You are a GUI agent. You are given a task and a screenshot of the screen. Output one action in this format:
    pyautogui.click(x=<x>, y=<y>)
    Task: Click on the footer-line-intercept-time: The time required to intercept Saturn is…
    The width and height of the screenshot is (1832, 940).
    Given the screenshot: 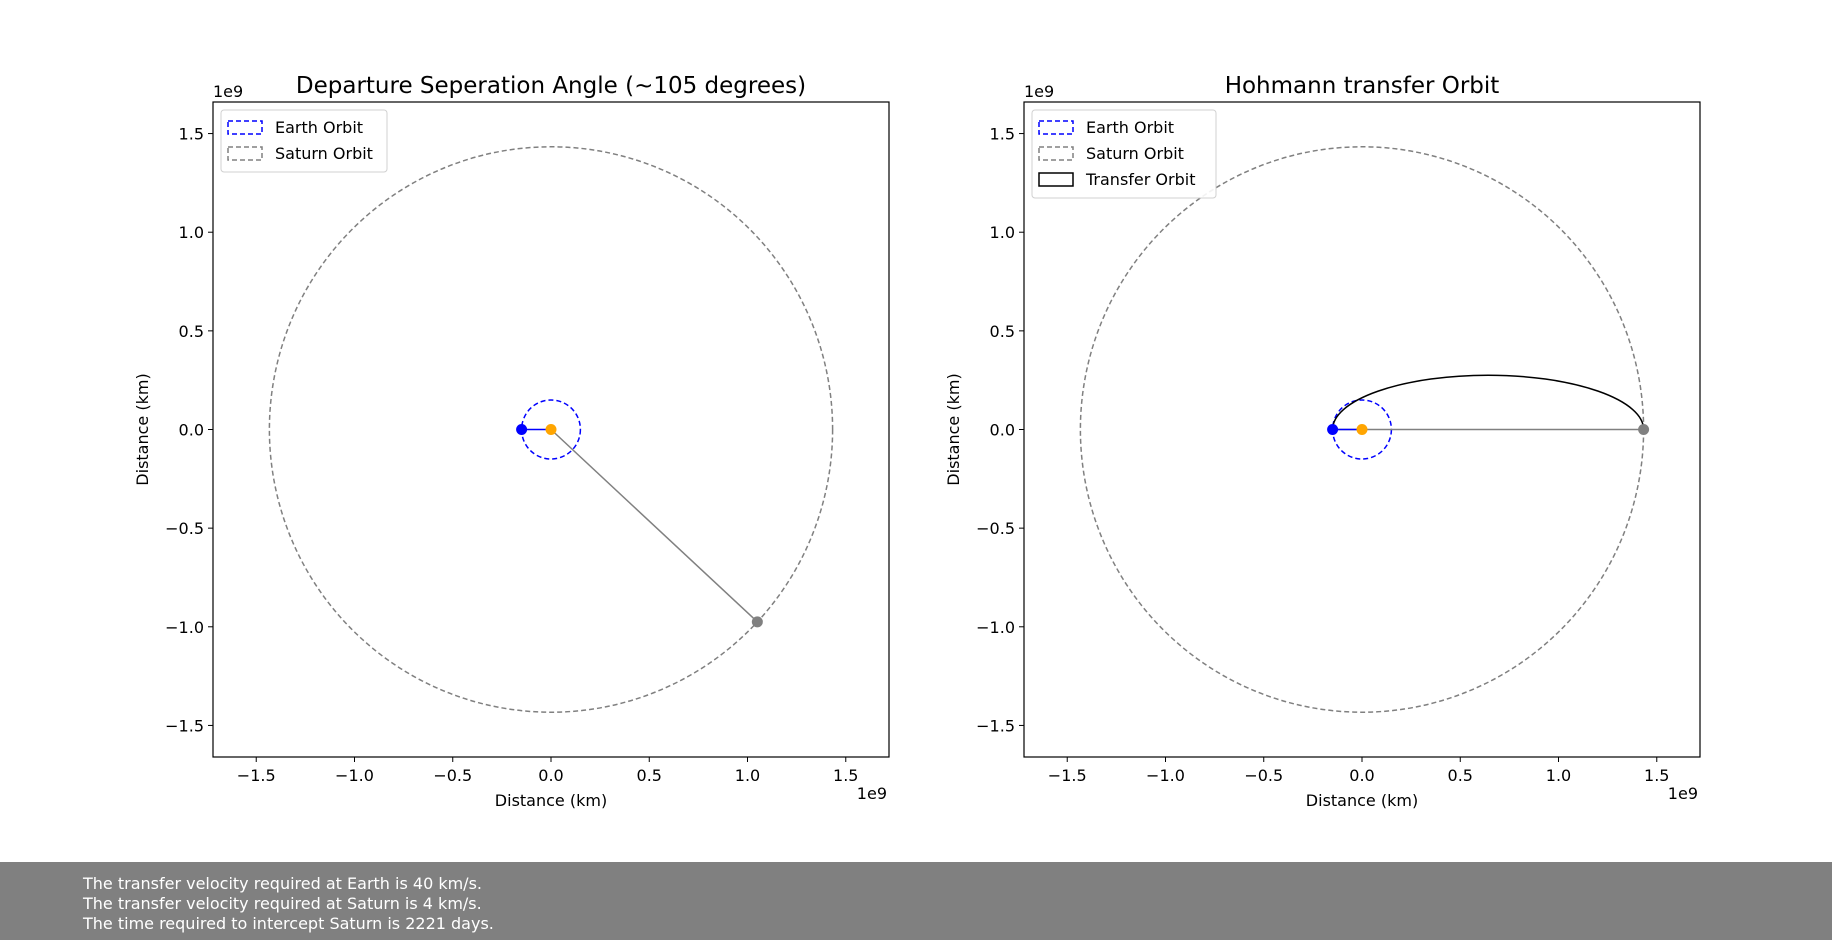 What is the action you would take?
    pyautogui.click(x=288, y=923)
    